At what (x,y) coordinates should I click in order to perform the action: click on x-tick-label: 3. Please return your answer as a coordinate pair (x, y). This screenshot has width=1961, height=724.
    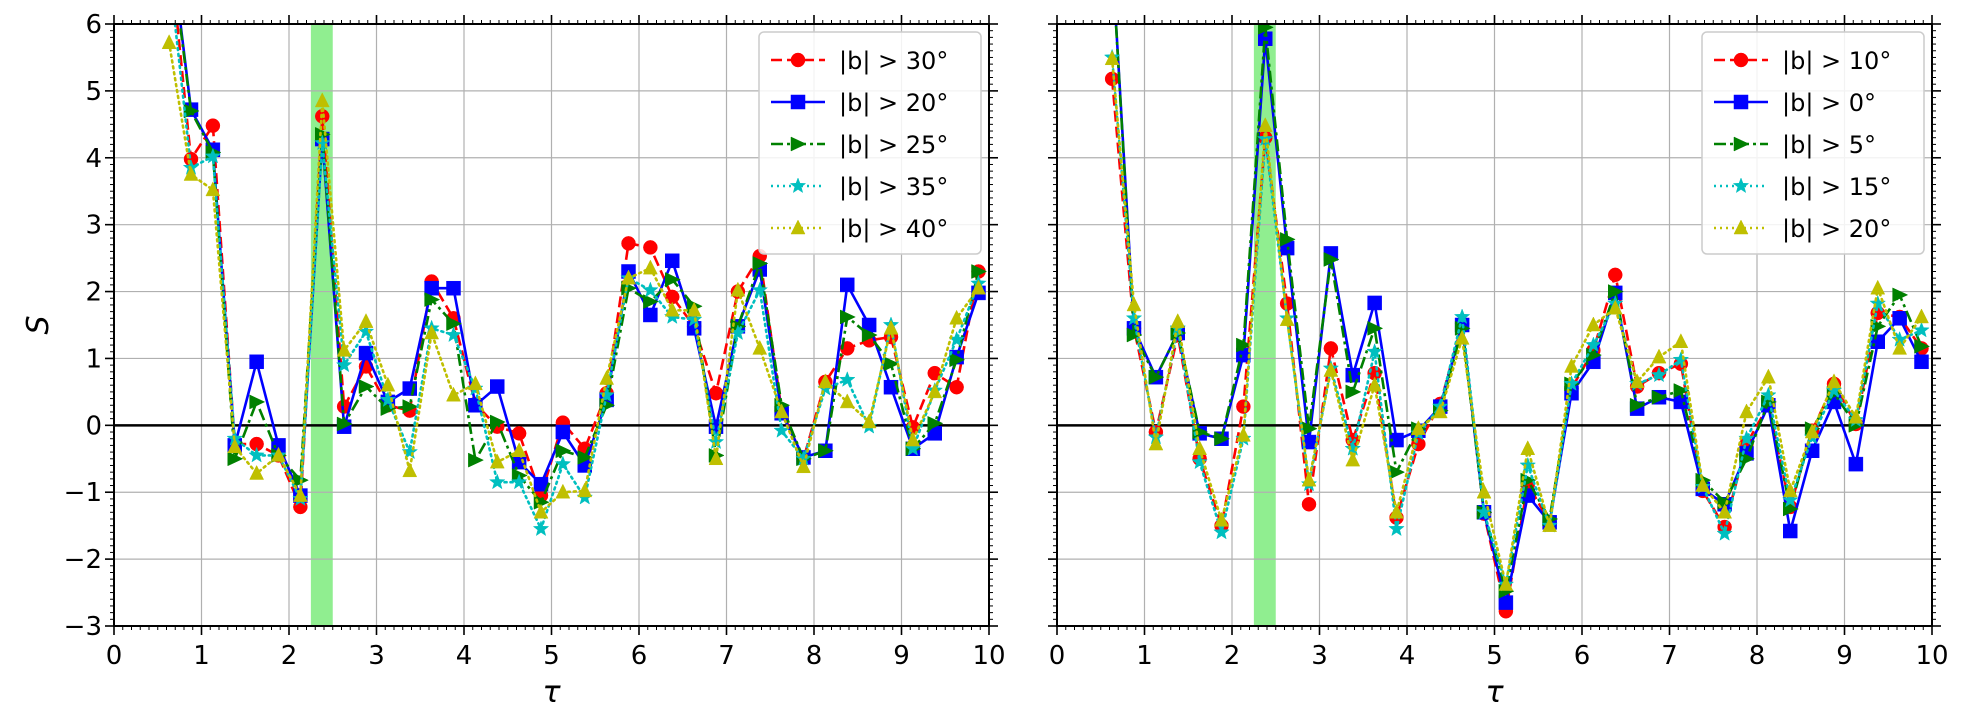
    Looking at the image, I should click on (376, 656).